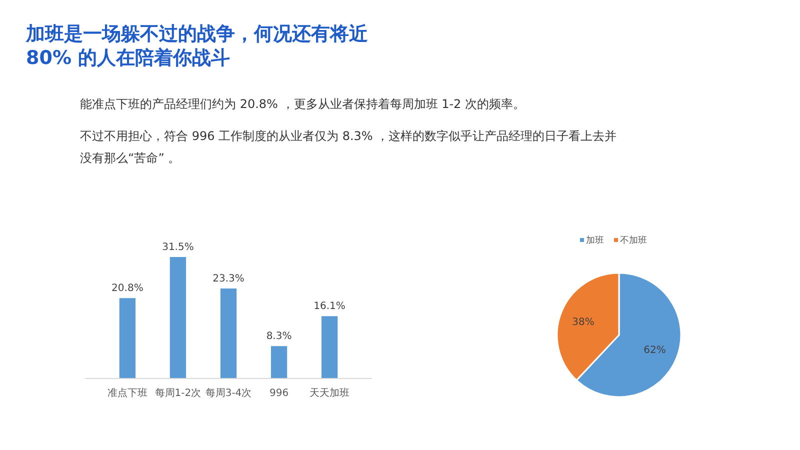 The width and height of the screenshot is (800, 450). I want to click on chart-title: 加班是一场躲不过的战争，何况还有将近 80% 的人在陪着你战斗, so click(197, 46).